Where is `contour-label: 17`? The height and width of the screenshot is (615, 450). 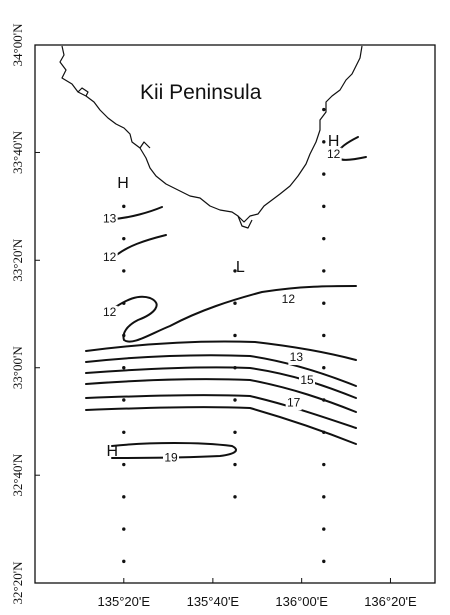 contour-label: 17 is located at coordinates (294, 402).